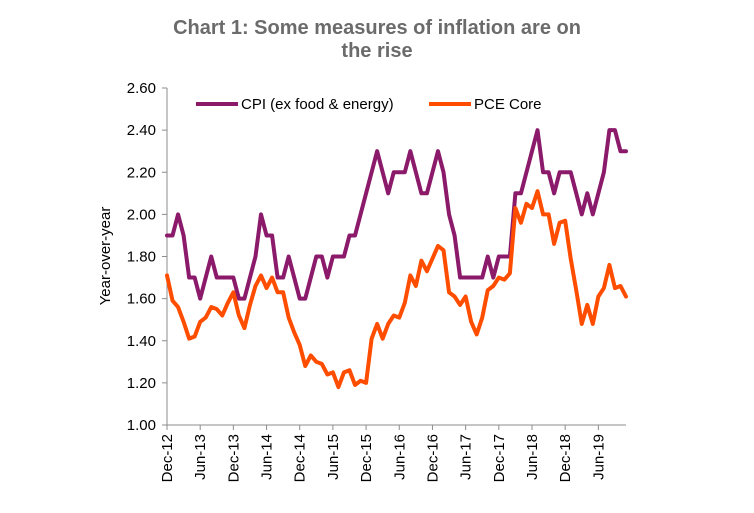  Describe the element at coordinates (141, 383) in the screenshot. I see `y-tick-label: 1.20` at that location.